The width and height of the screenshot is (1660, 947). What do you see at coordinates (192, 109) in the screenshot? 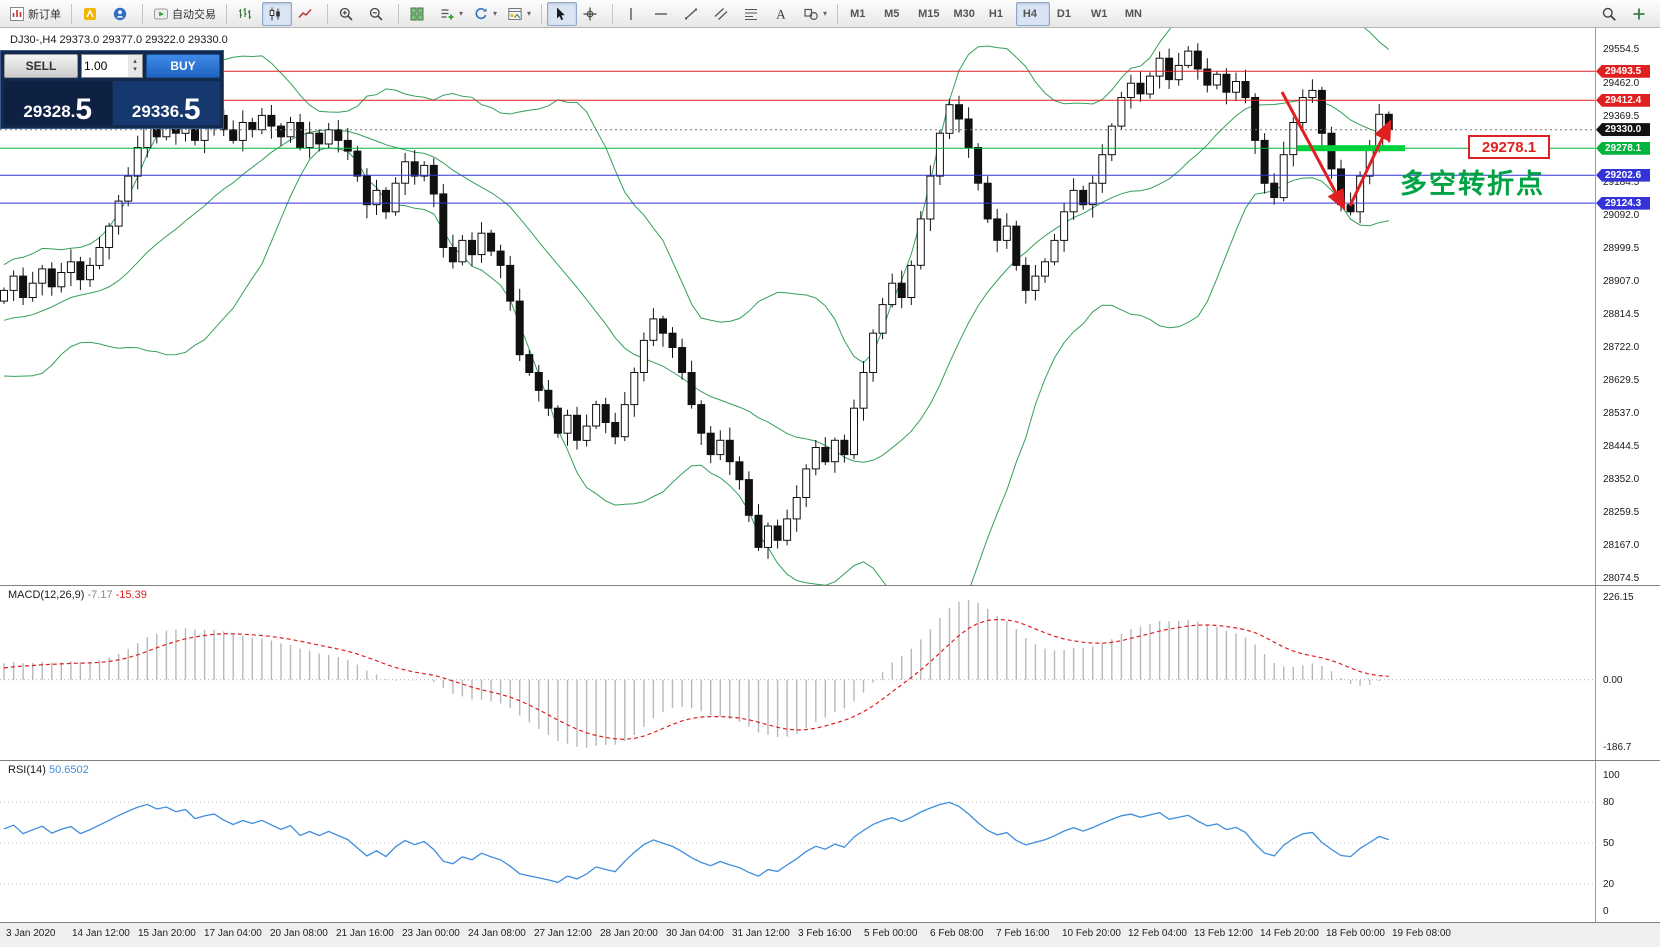
I see `buy-price-big-digit: 5` at bounding box center [192, 109].